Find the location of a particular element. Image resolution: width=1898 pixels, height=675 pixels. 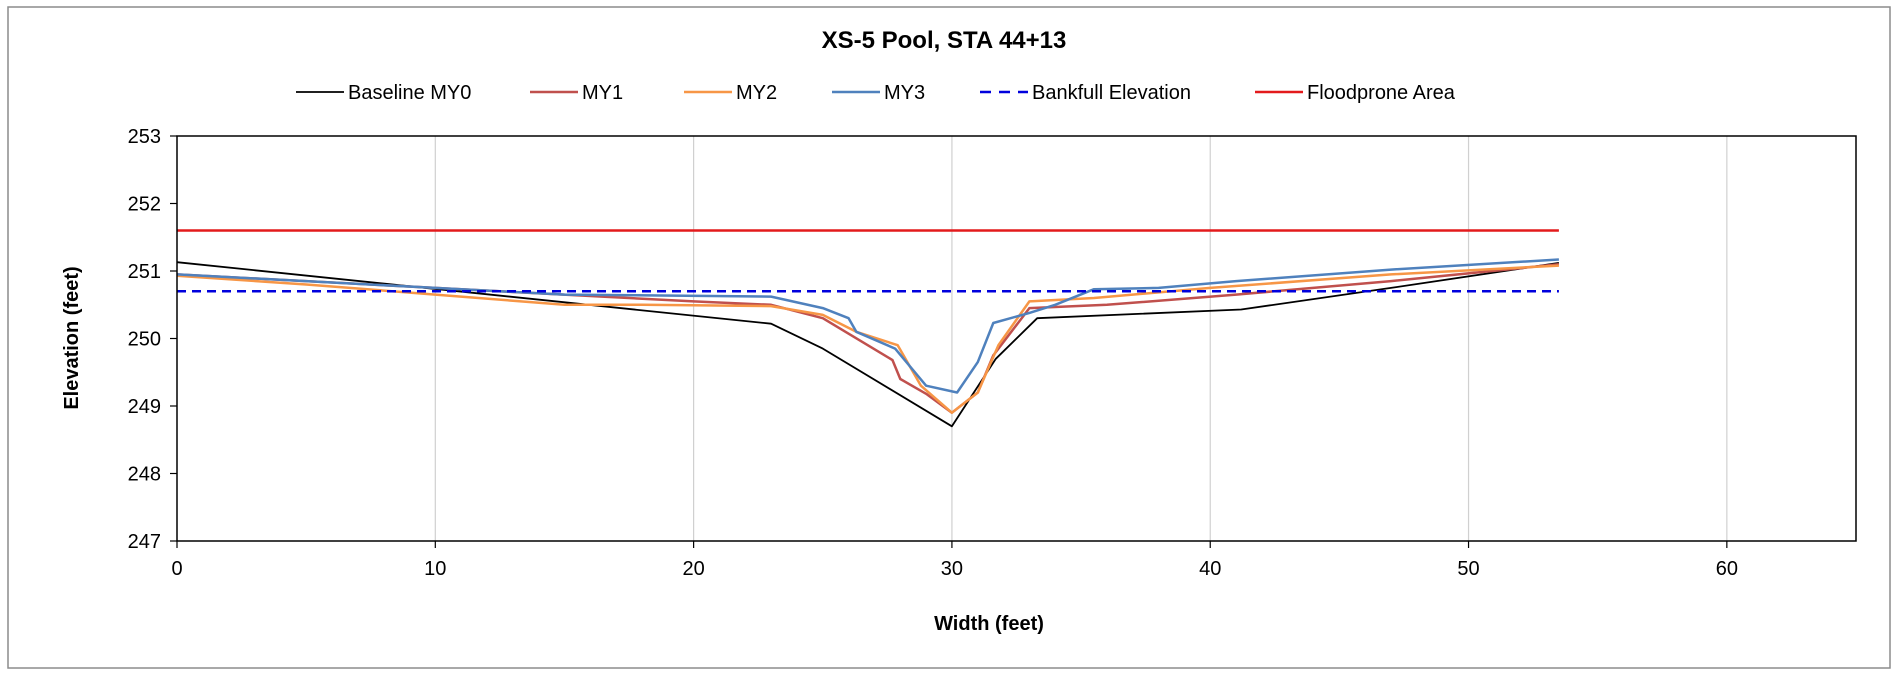

y-tick-label: 251 is located at coordinates (144, 272).